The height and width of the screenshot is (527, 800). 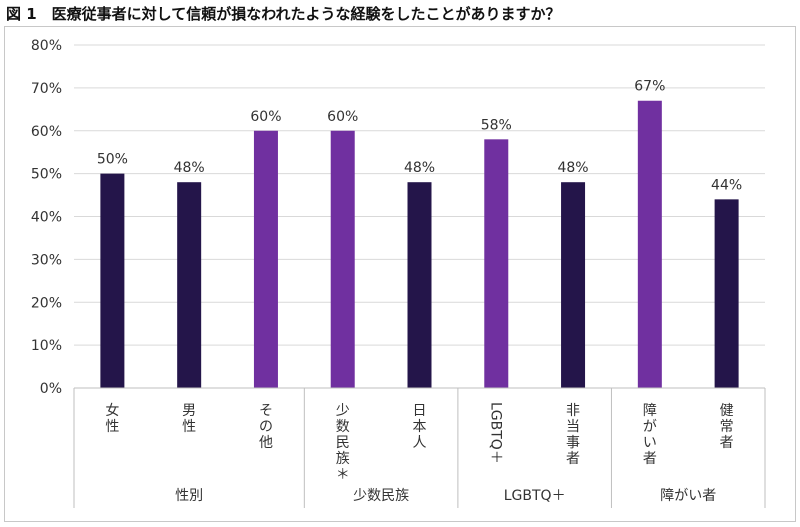 What do you see at coordinates (266, 427) in the screenshot?
I see `category-label: その他` at bounding box center [266, 427].